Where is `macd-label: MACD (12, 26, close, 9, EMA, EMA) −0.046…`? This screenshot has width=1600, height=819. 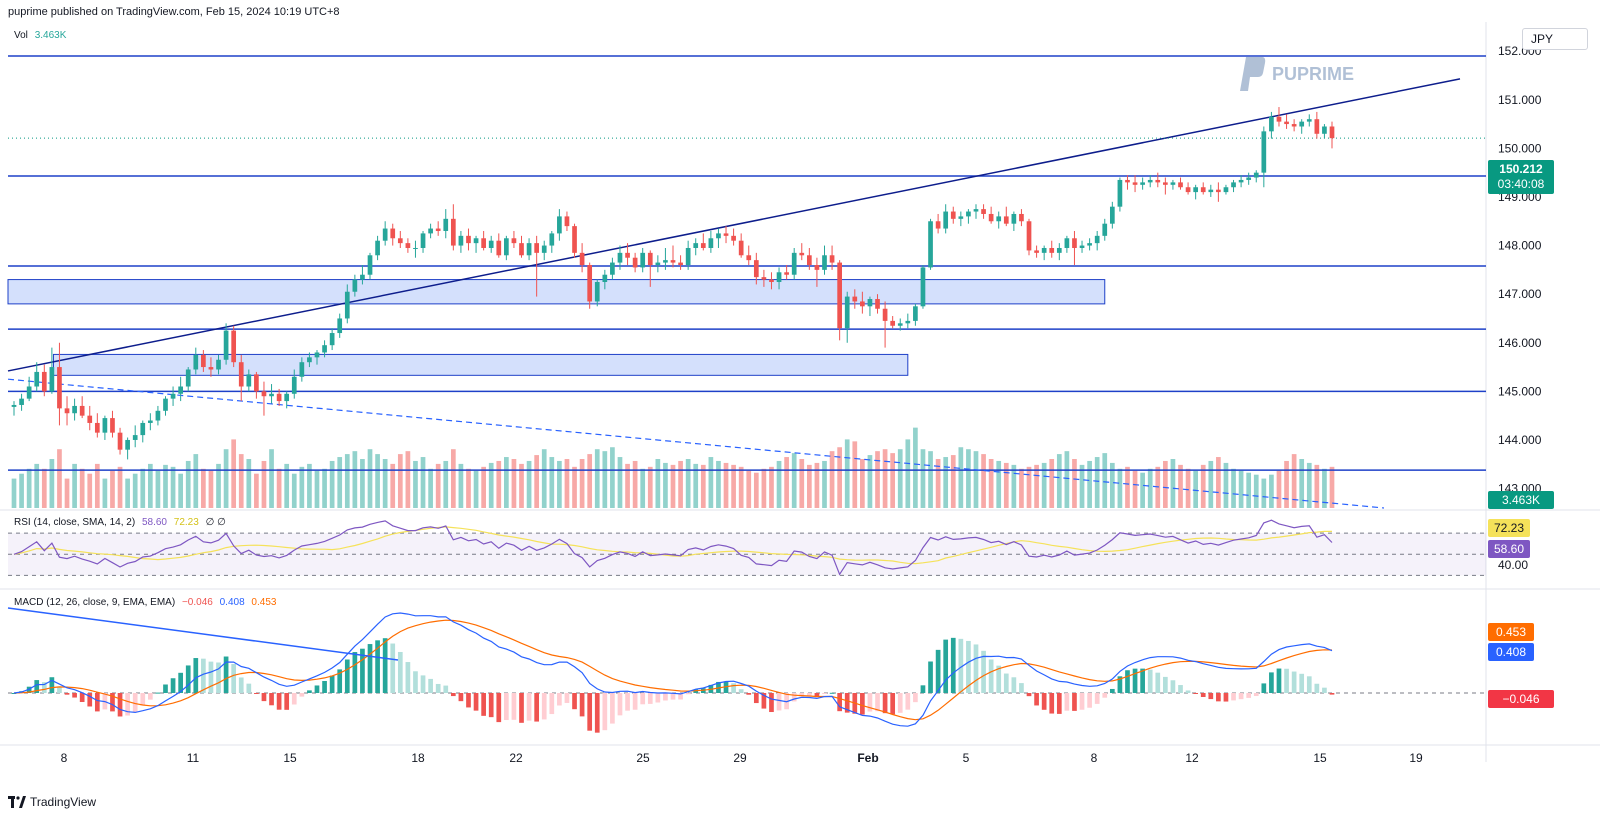
macd-label: MACD (12, 26, close, 9, EMA, EMA) −0.046… is located at coordinates (145, 602).